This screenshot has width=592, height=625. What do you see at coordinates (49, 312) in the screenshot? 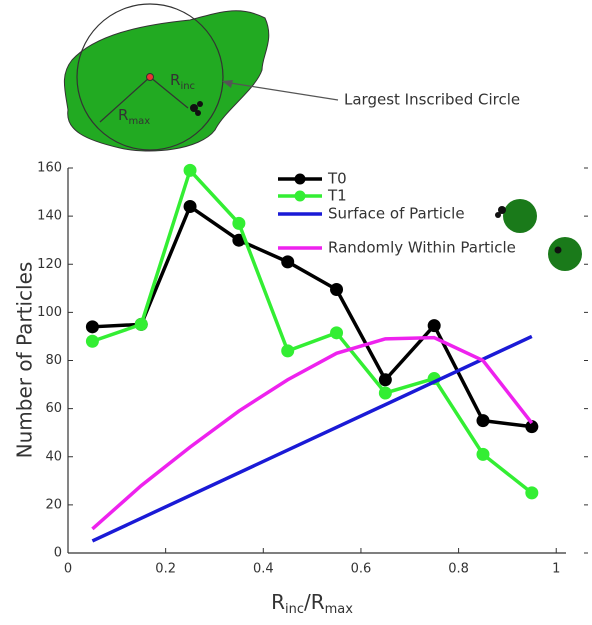
I see `y-tick-label: 100` at bounding box center [49, 312].